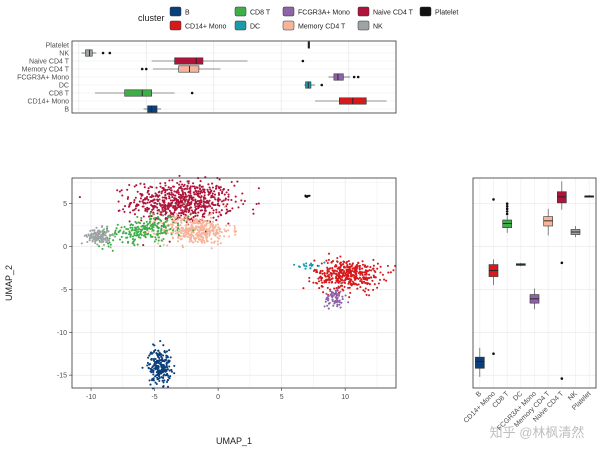 This screenshot has height=456, width=600. What do you see at coordinates (218, 397) in the screenshot?
I see `x-tick-label: 0` at bounding box center [218, 397].